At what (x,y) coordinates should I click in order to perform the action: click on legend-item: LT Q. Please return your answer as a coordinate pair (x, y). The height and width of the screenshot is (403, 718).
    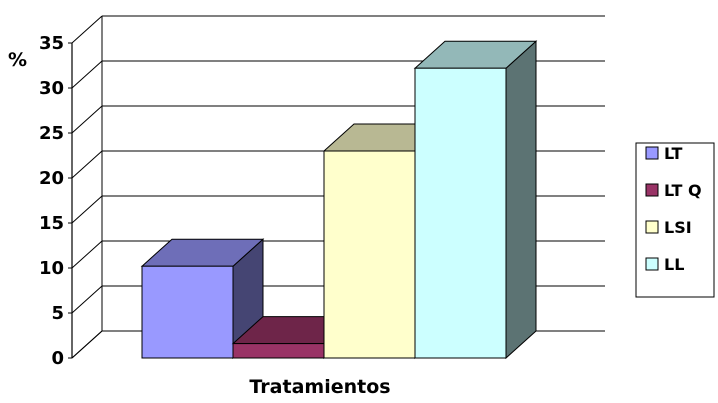
    Looking at the image, I should click on (673, 190).